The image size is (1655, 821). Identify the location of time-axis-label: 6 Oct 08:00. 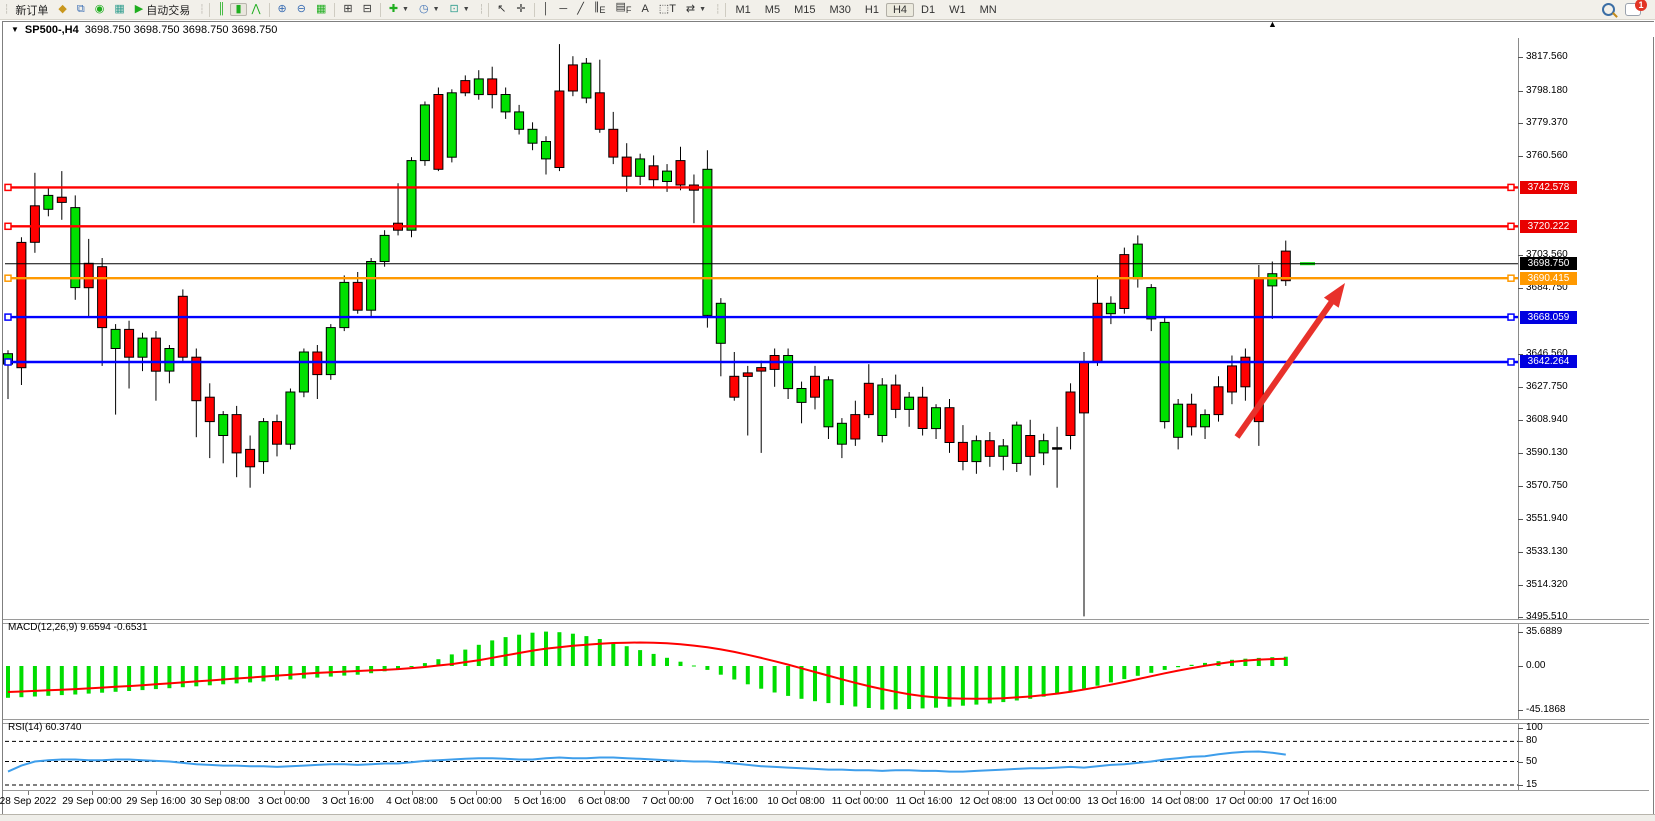
(604, 801).